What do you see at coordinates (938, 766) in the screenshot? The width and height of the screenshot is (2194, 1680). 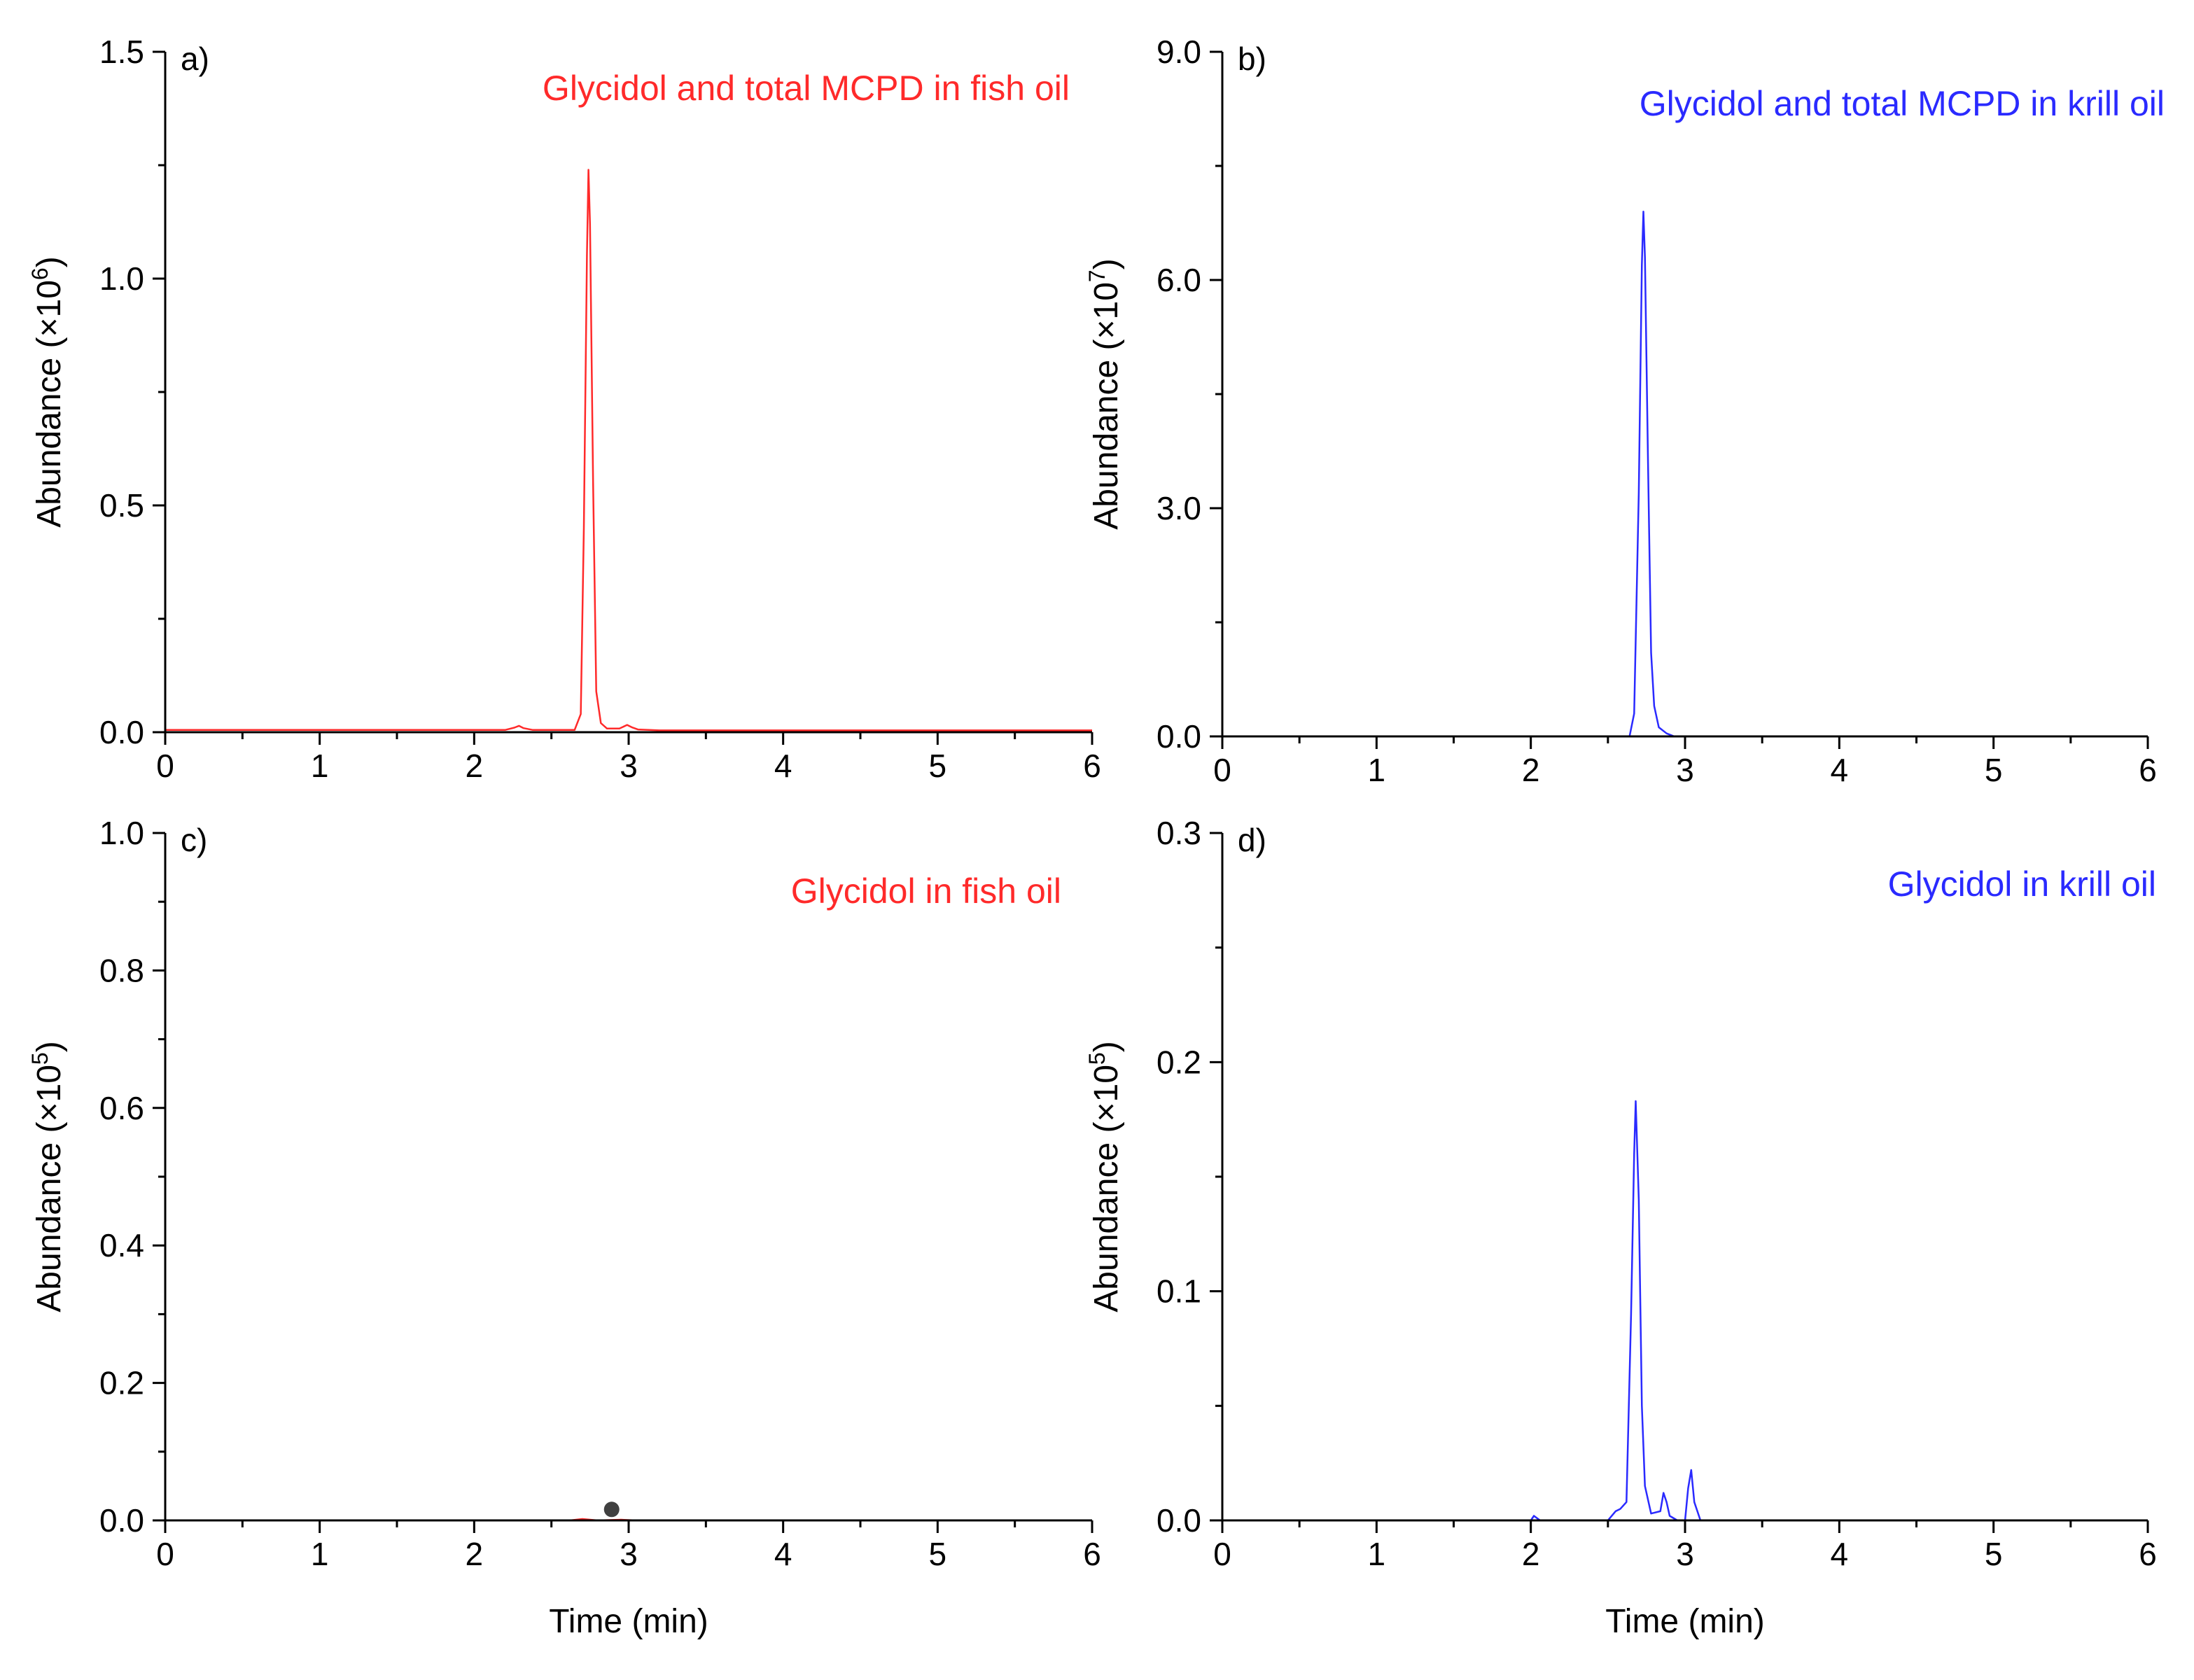 I see `panel-a-x-tick-label: 5` at bounding box center [938, 766].